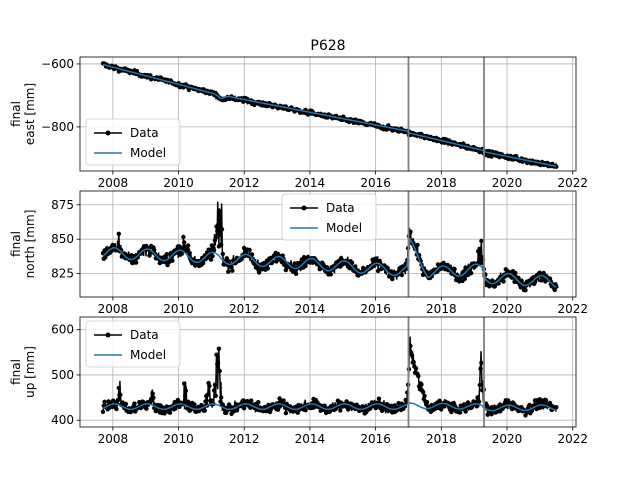  What do you see at coordinates (62, 239) in the screenshot?
I see `y-tick-label: 850` at bounding box center [62, 239].